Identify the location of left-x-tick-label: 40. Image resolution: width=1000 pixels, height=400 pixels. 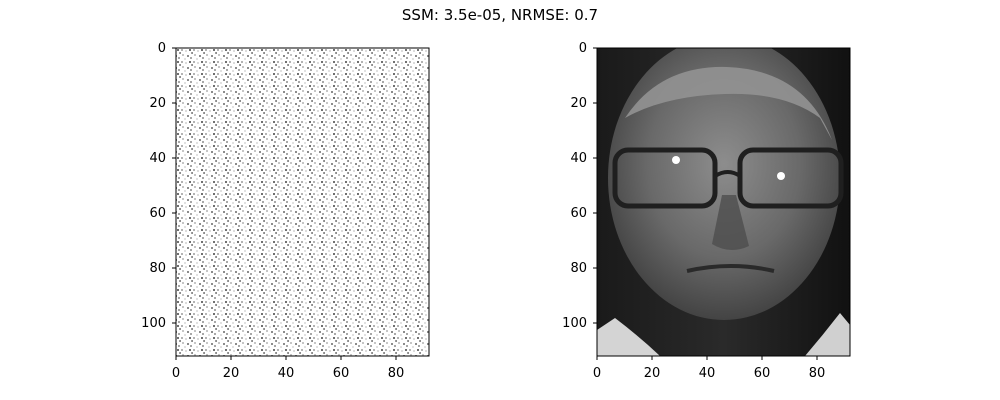
(286, 373).